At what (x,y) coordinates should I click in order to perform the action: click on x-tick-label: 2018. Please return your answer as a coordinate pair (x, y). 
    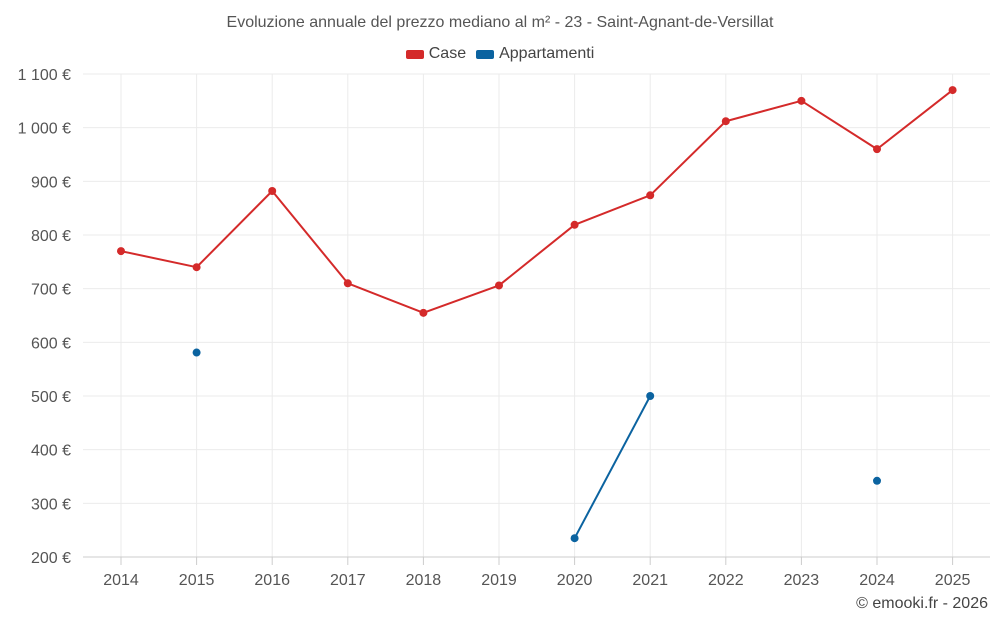
    Looking at the image, I should click on (424, 580).